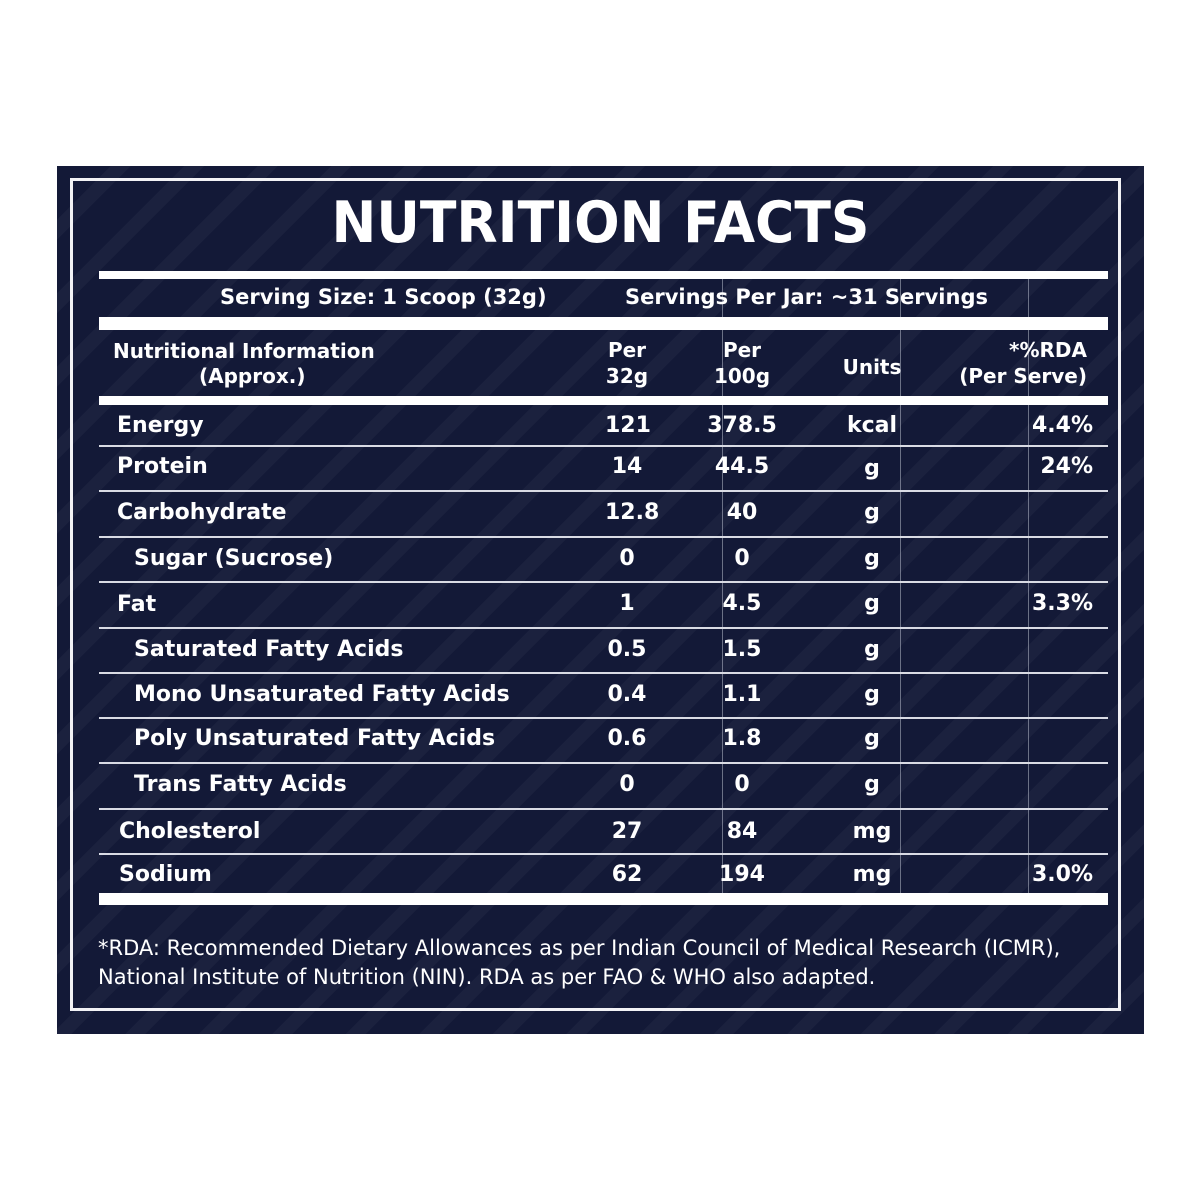 This screenshot has height=1200, width=1200. I want to click on header-rda-line1: *%RDA, so click(1048, 350).